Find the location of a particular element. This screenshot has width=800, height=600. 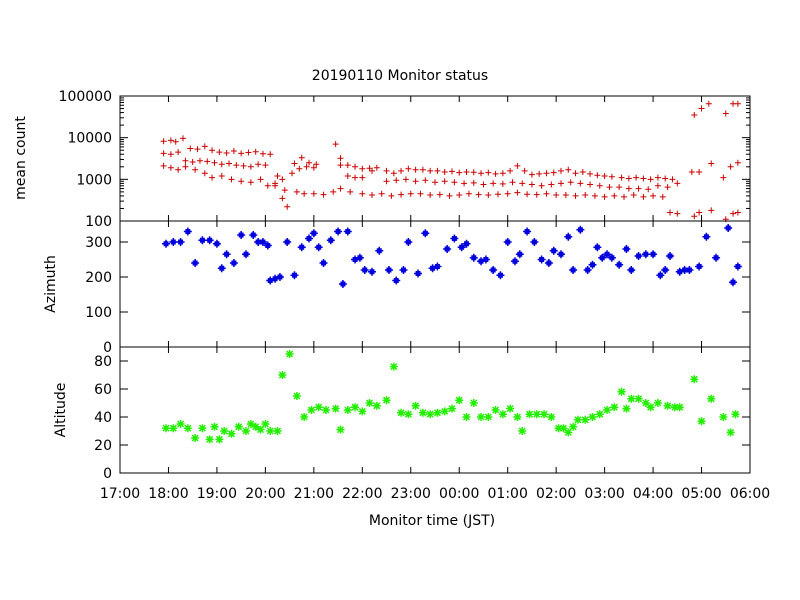

x-tick-label: 22:00 is located at coordinates (362, 494).